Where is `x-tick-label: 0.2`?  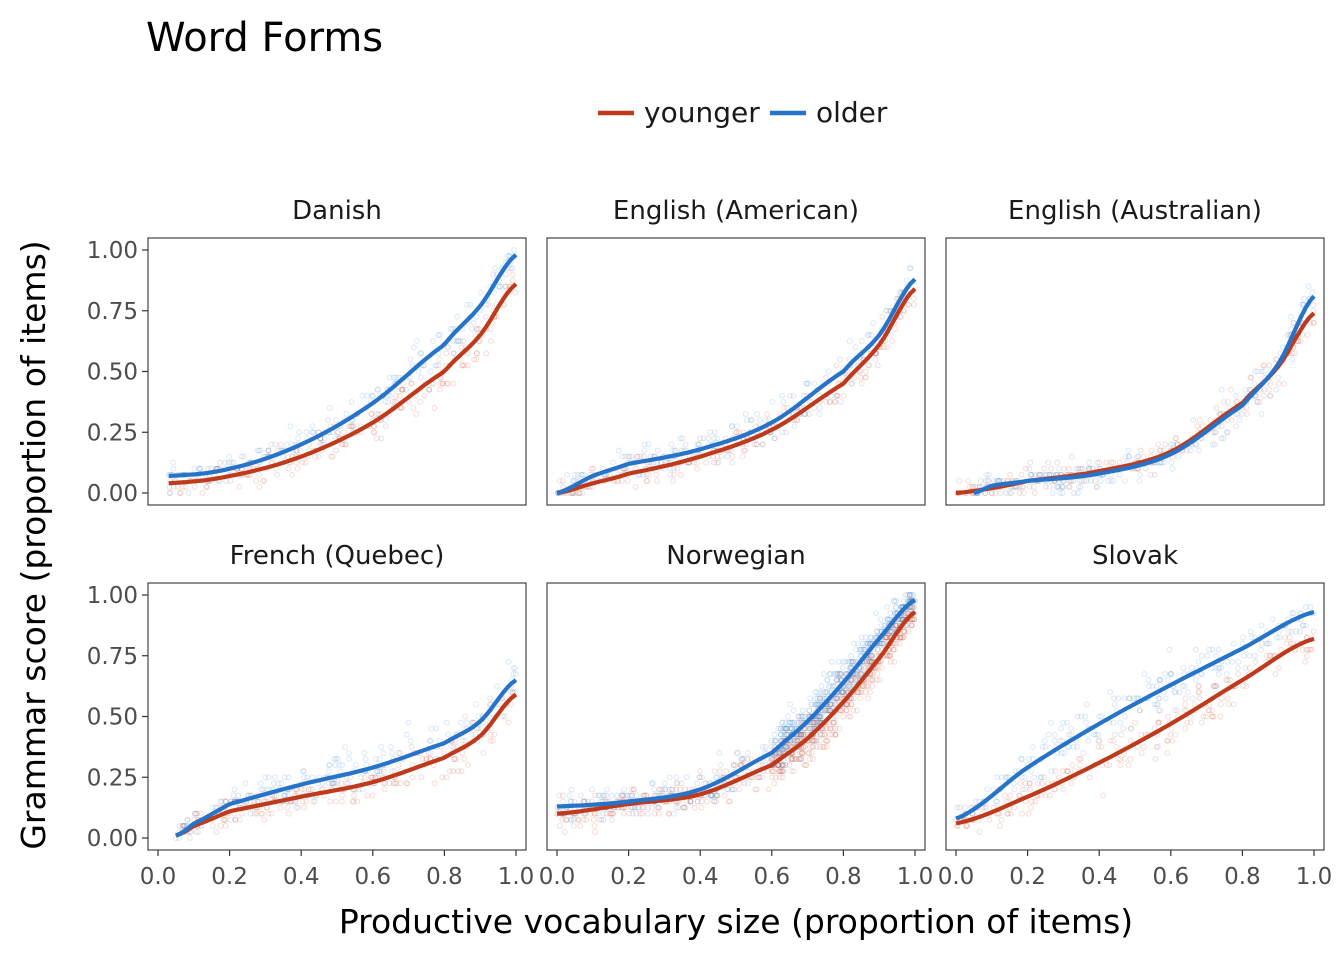 x-tick-label: 0.2 is located at coordinates (1027, 877).